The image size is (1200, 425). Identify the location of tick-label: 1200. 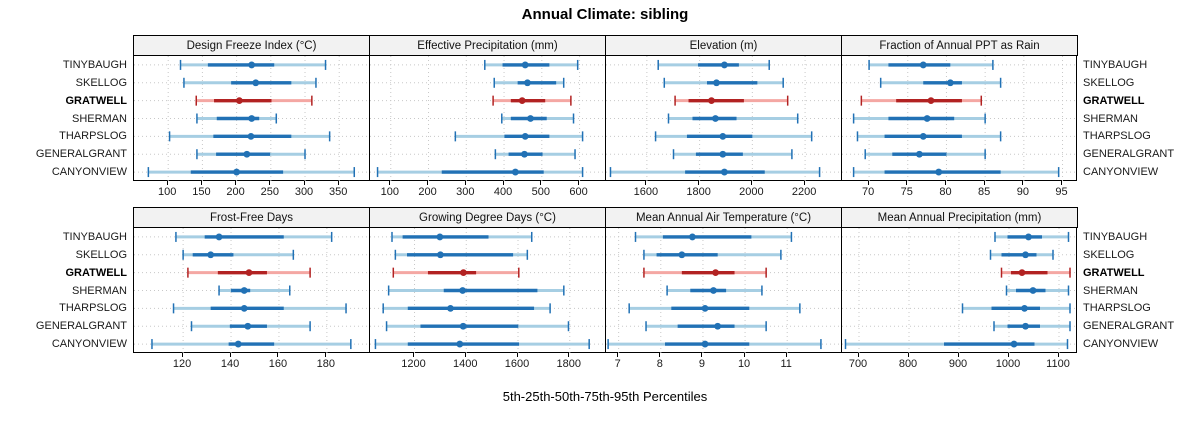
(413, 364).